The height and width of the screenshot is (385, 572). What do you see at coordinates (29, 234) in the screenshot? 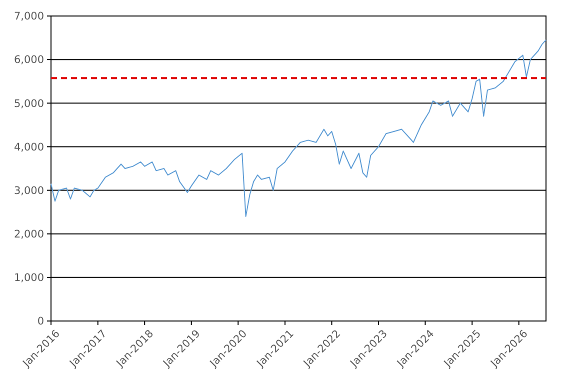
I see `y-tick-label: 2,000` at bounding box center [29, 234].